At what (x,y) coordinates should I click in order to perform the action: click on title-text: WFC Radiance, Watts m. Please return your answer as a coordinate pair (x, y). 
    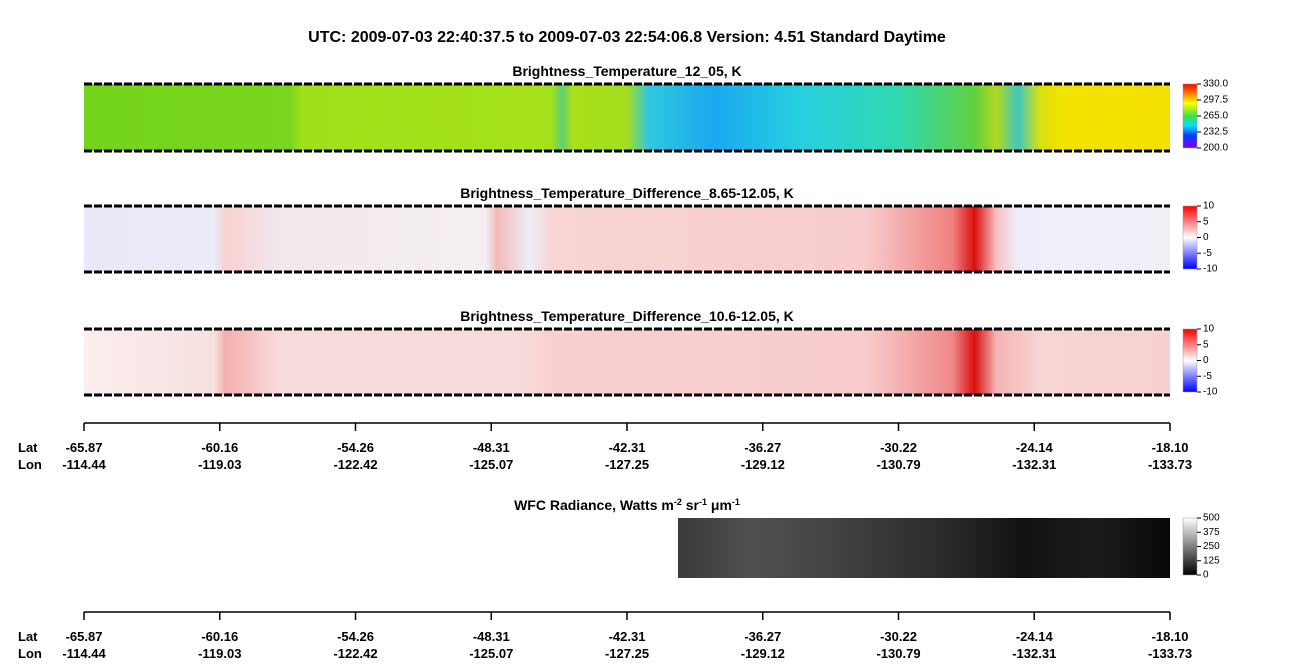
    Looking at the image, I should click on (594, 505).